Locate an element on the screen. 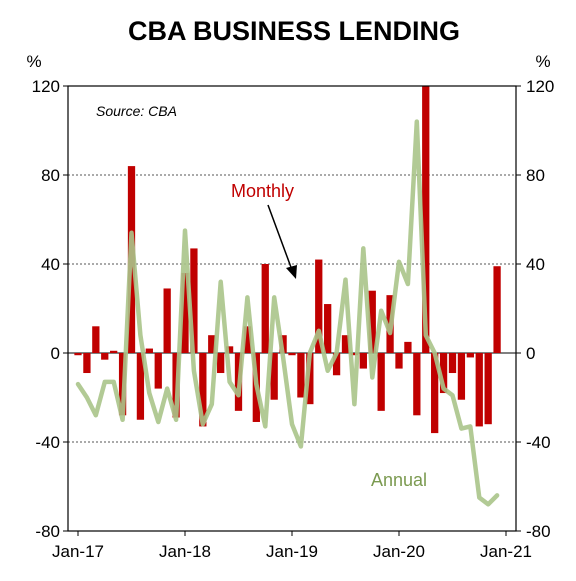  left-axis-unit: % is located at coordinates (33, 61).